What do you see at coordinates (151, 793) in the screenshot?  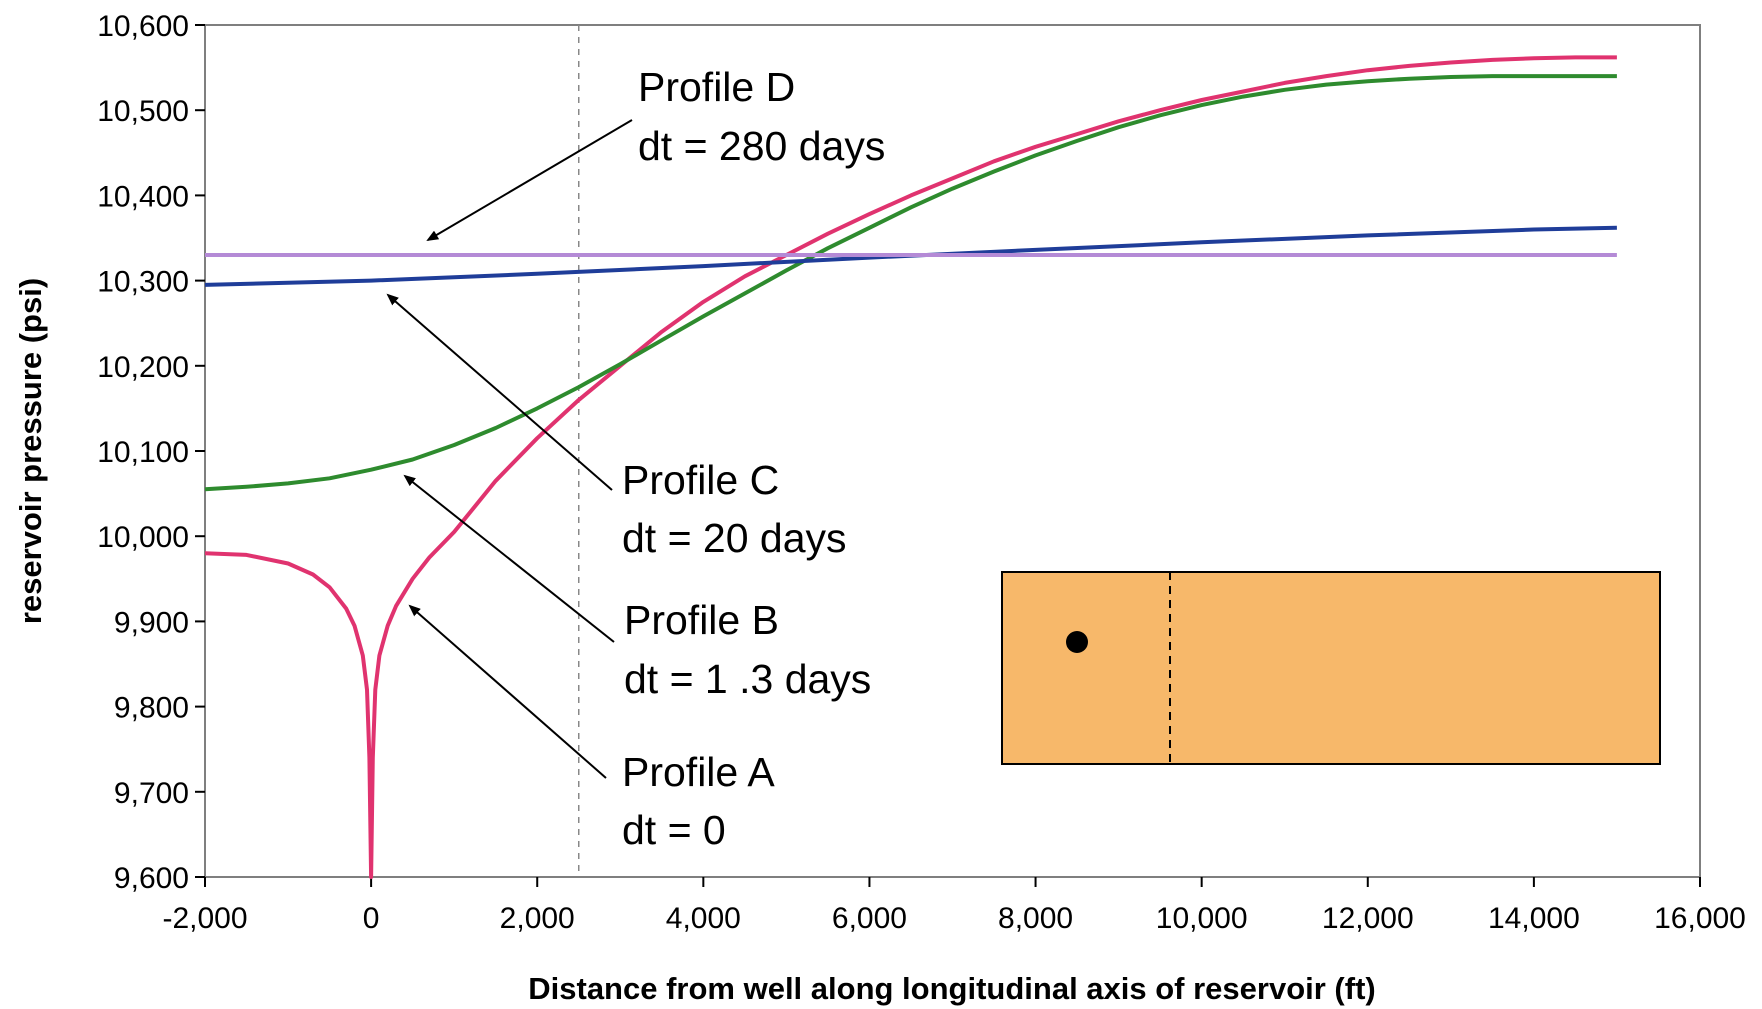 I see `y-tick-label: 9,700` at bounding box center [151, 793].